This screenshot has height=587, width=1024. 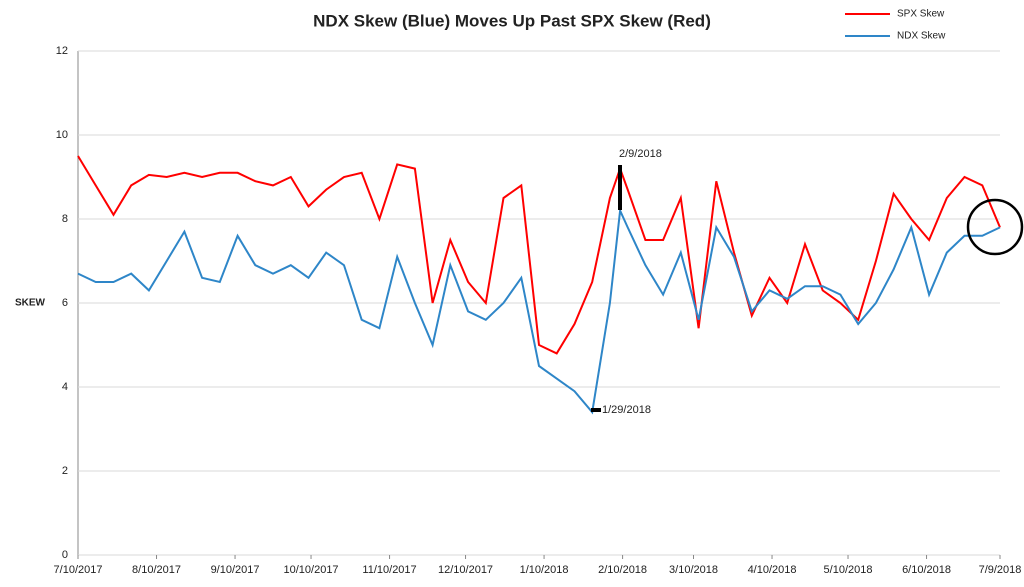 I want to click on x-tick-label: 10/10/2017, so click(x=311, y=570).